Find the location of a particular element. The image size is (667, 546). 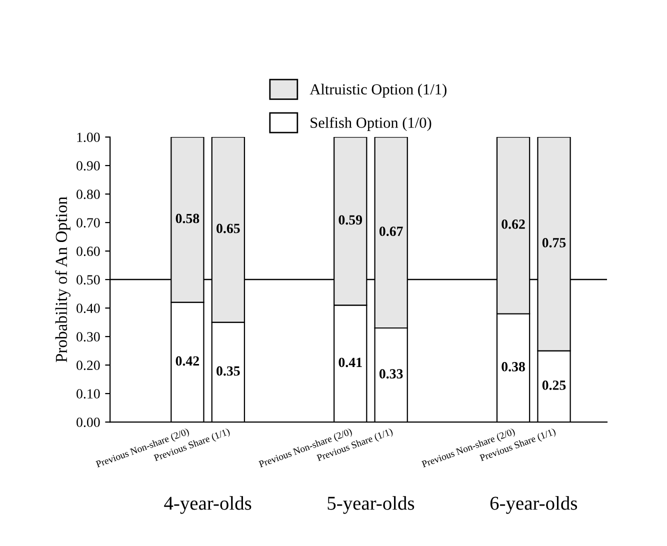

data-label: 0.25 is located at coordinates (554, 385).